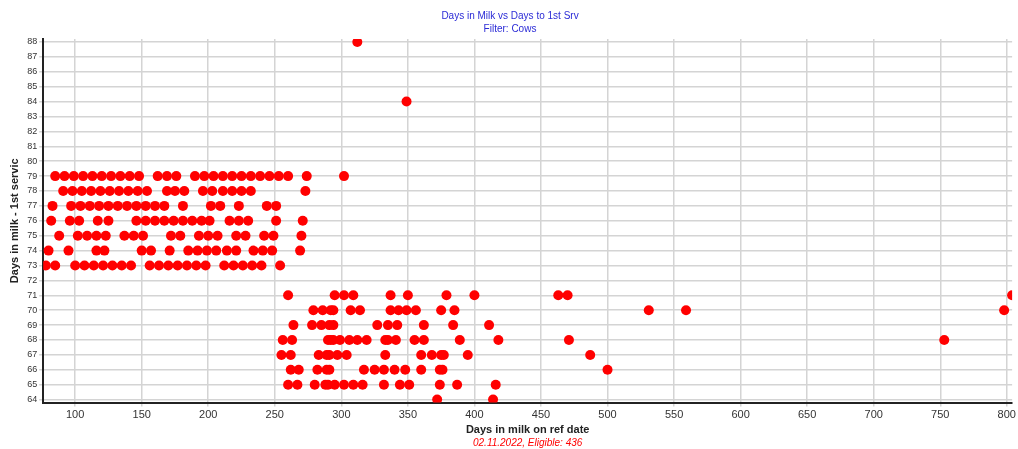 The image size is (1018, 449). What do you see at coordinates (32, 309) in the screenshot?
I see `y-tick-label: 70` at bounding box center [32, 309].